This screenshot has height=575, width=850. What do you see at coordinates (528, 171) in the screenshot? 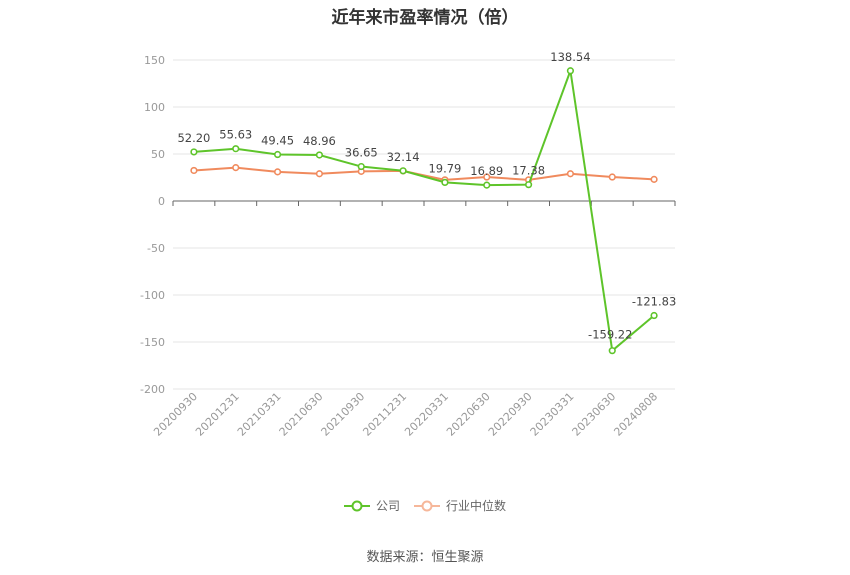
I see `company-data-label: 17.38` at bounding box center [528, 171].